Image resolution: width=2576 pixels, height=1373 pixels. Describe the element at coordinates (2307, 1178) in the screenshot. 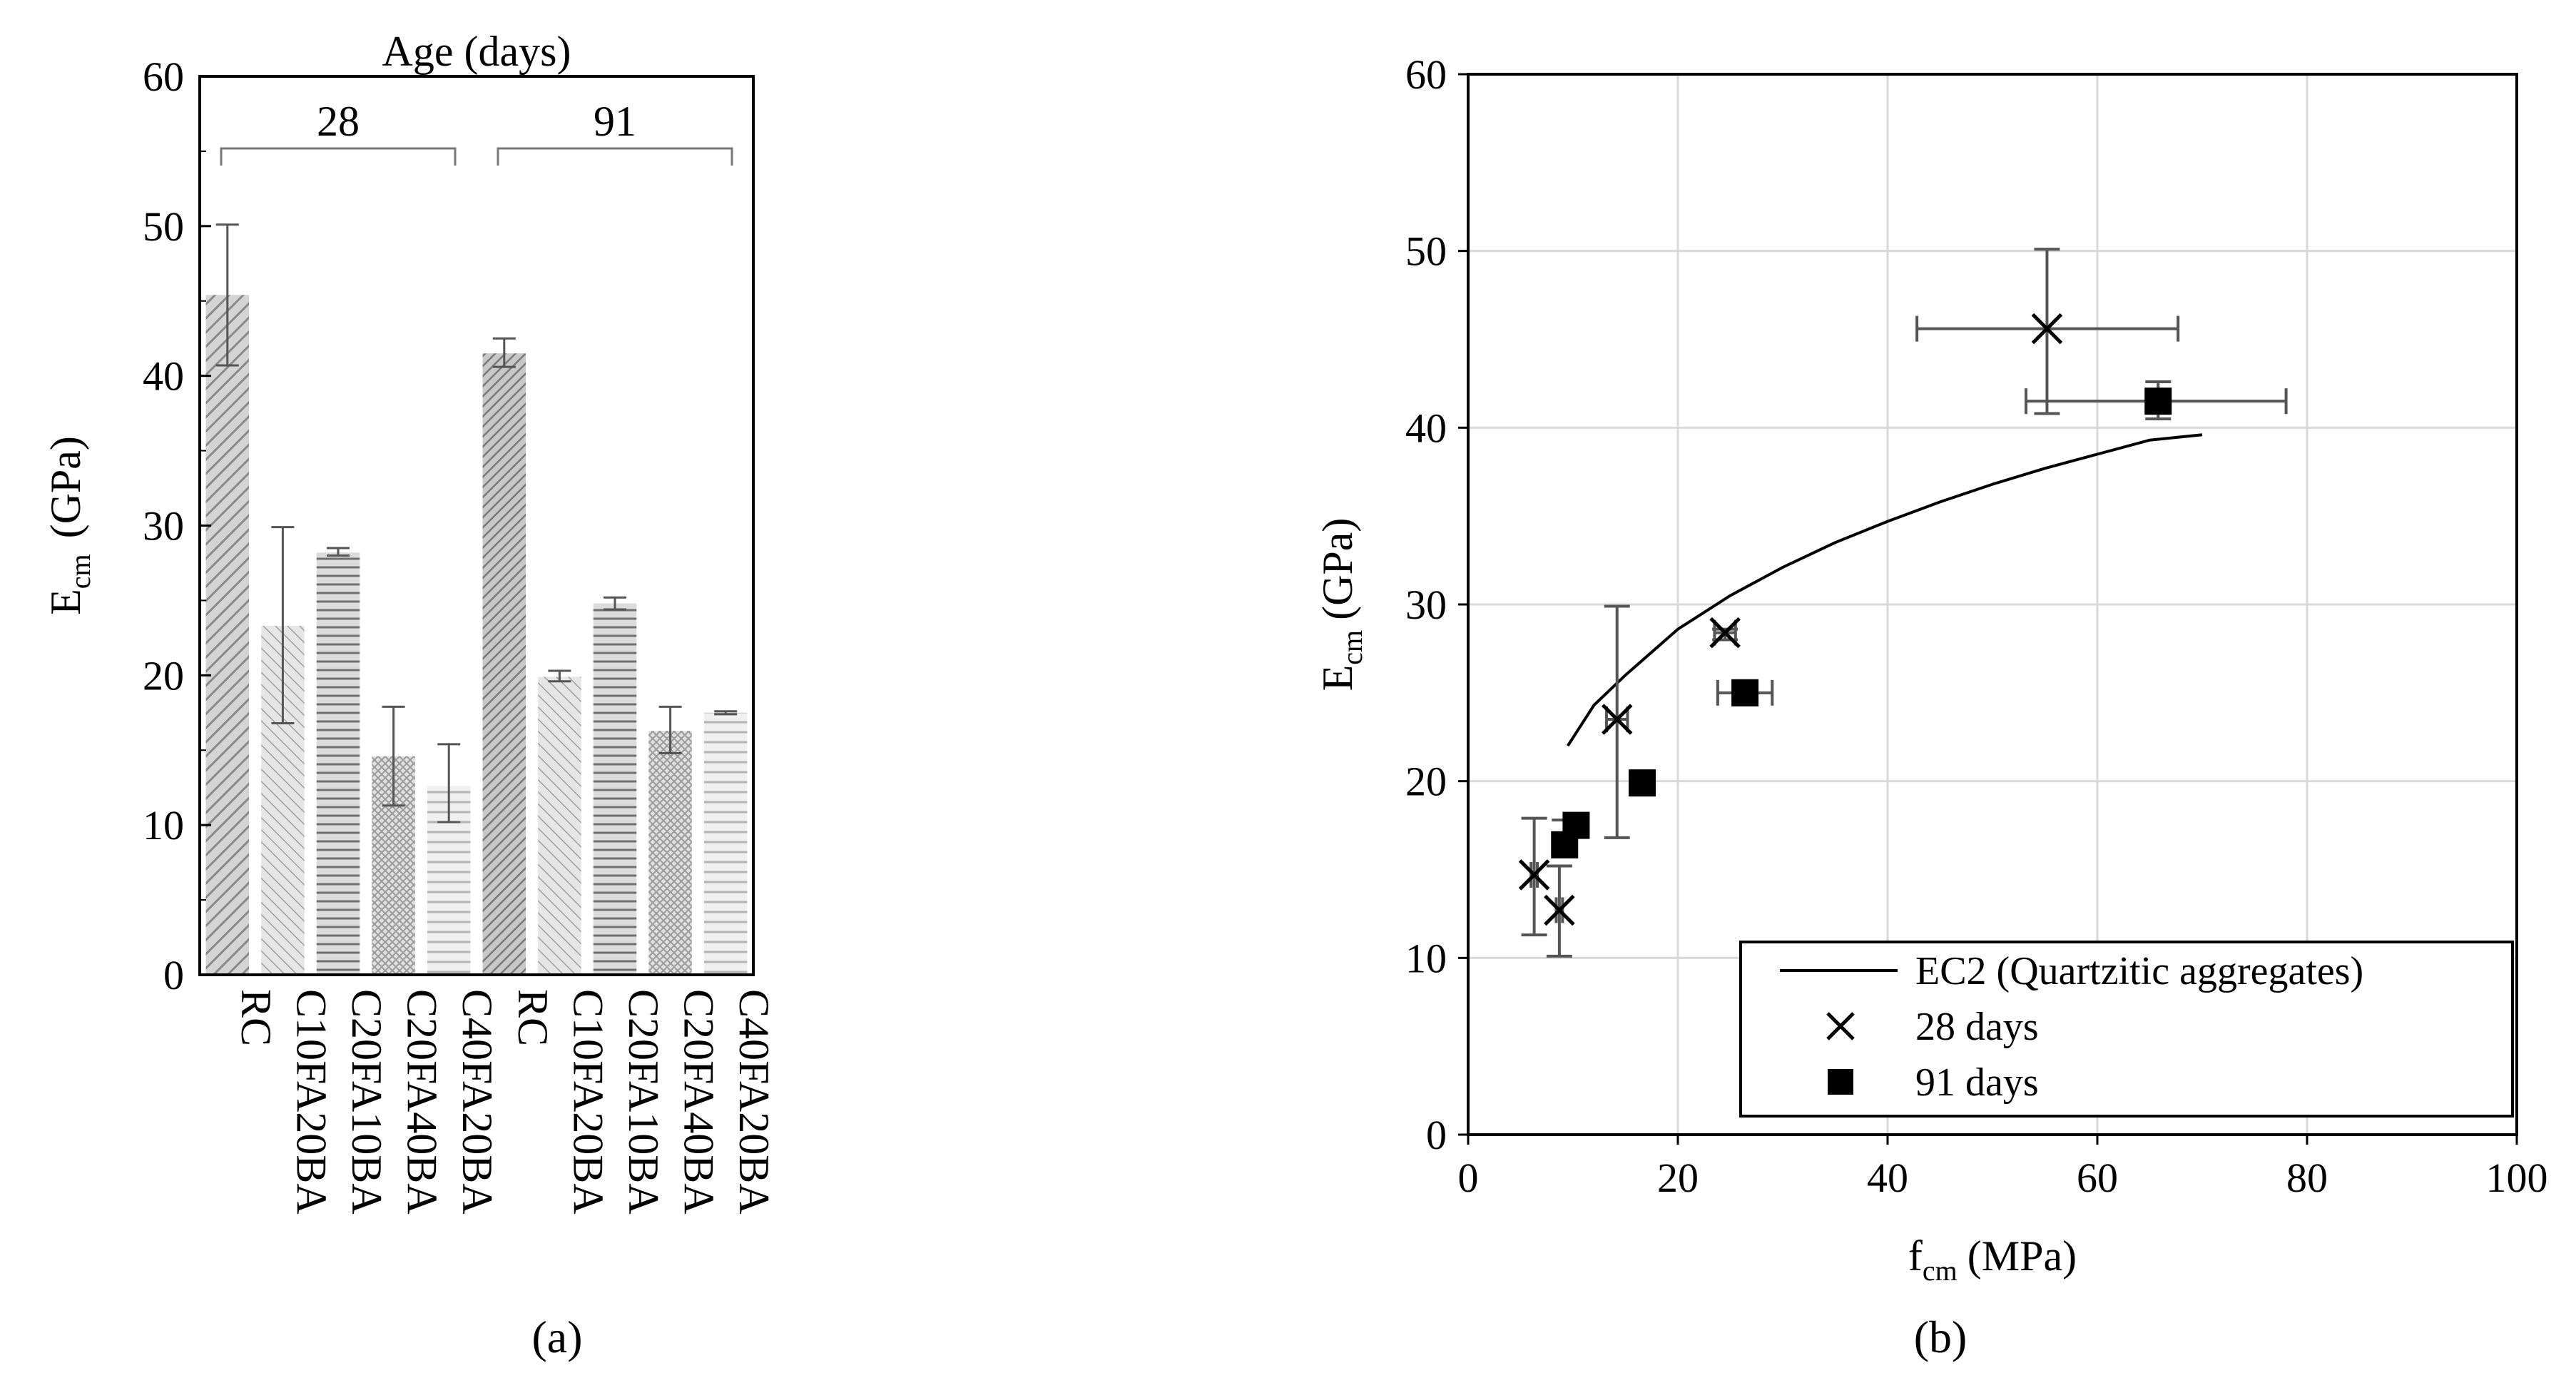

I see `x-tick-label: 80` at that location.